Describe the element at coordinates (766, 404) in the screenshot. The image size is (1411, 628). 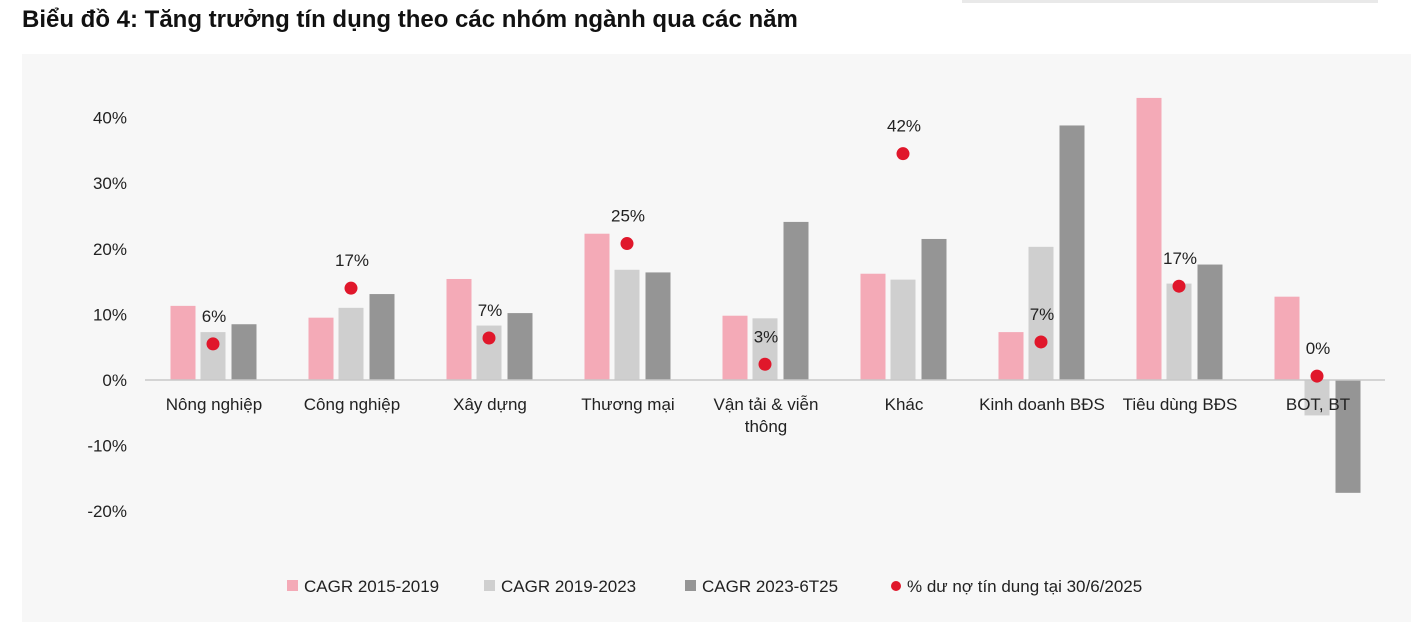
I see `category-label-5: Vận tải & viễn` at that location.